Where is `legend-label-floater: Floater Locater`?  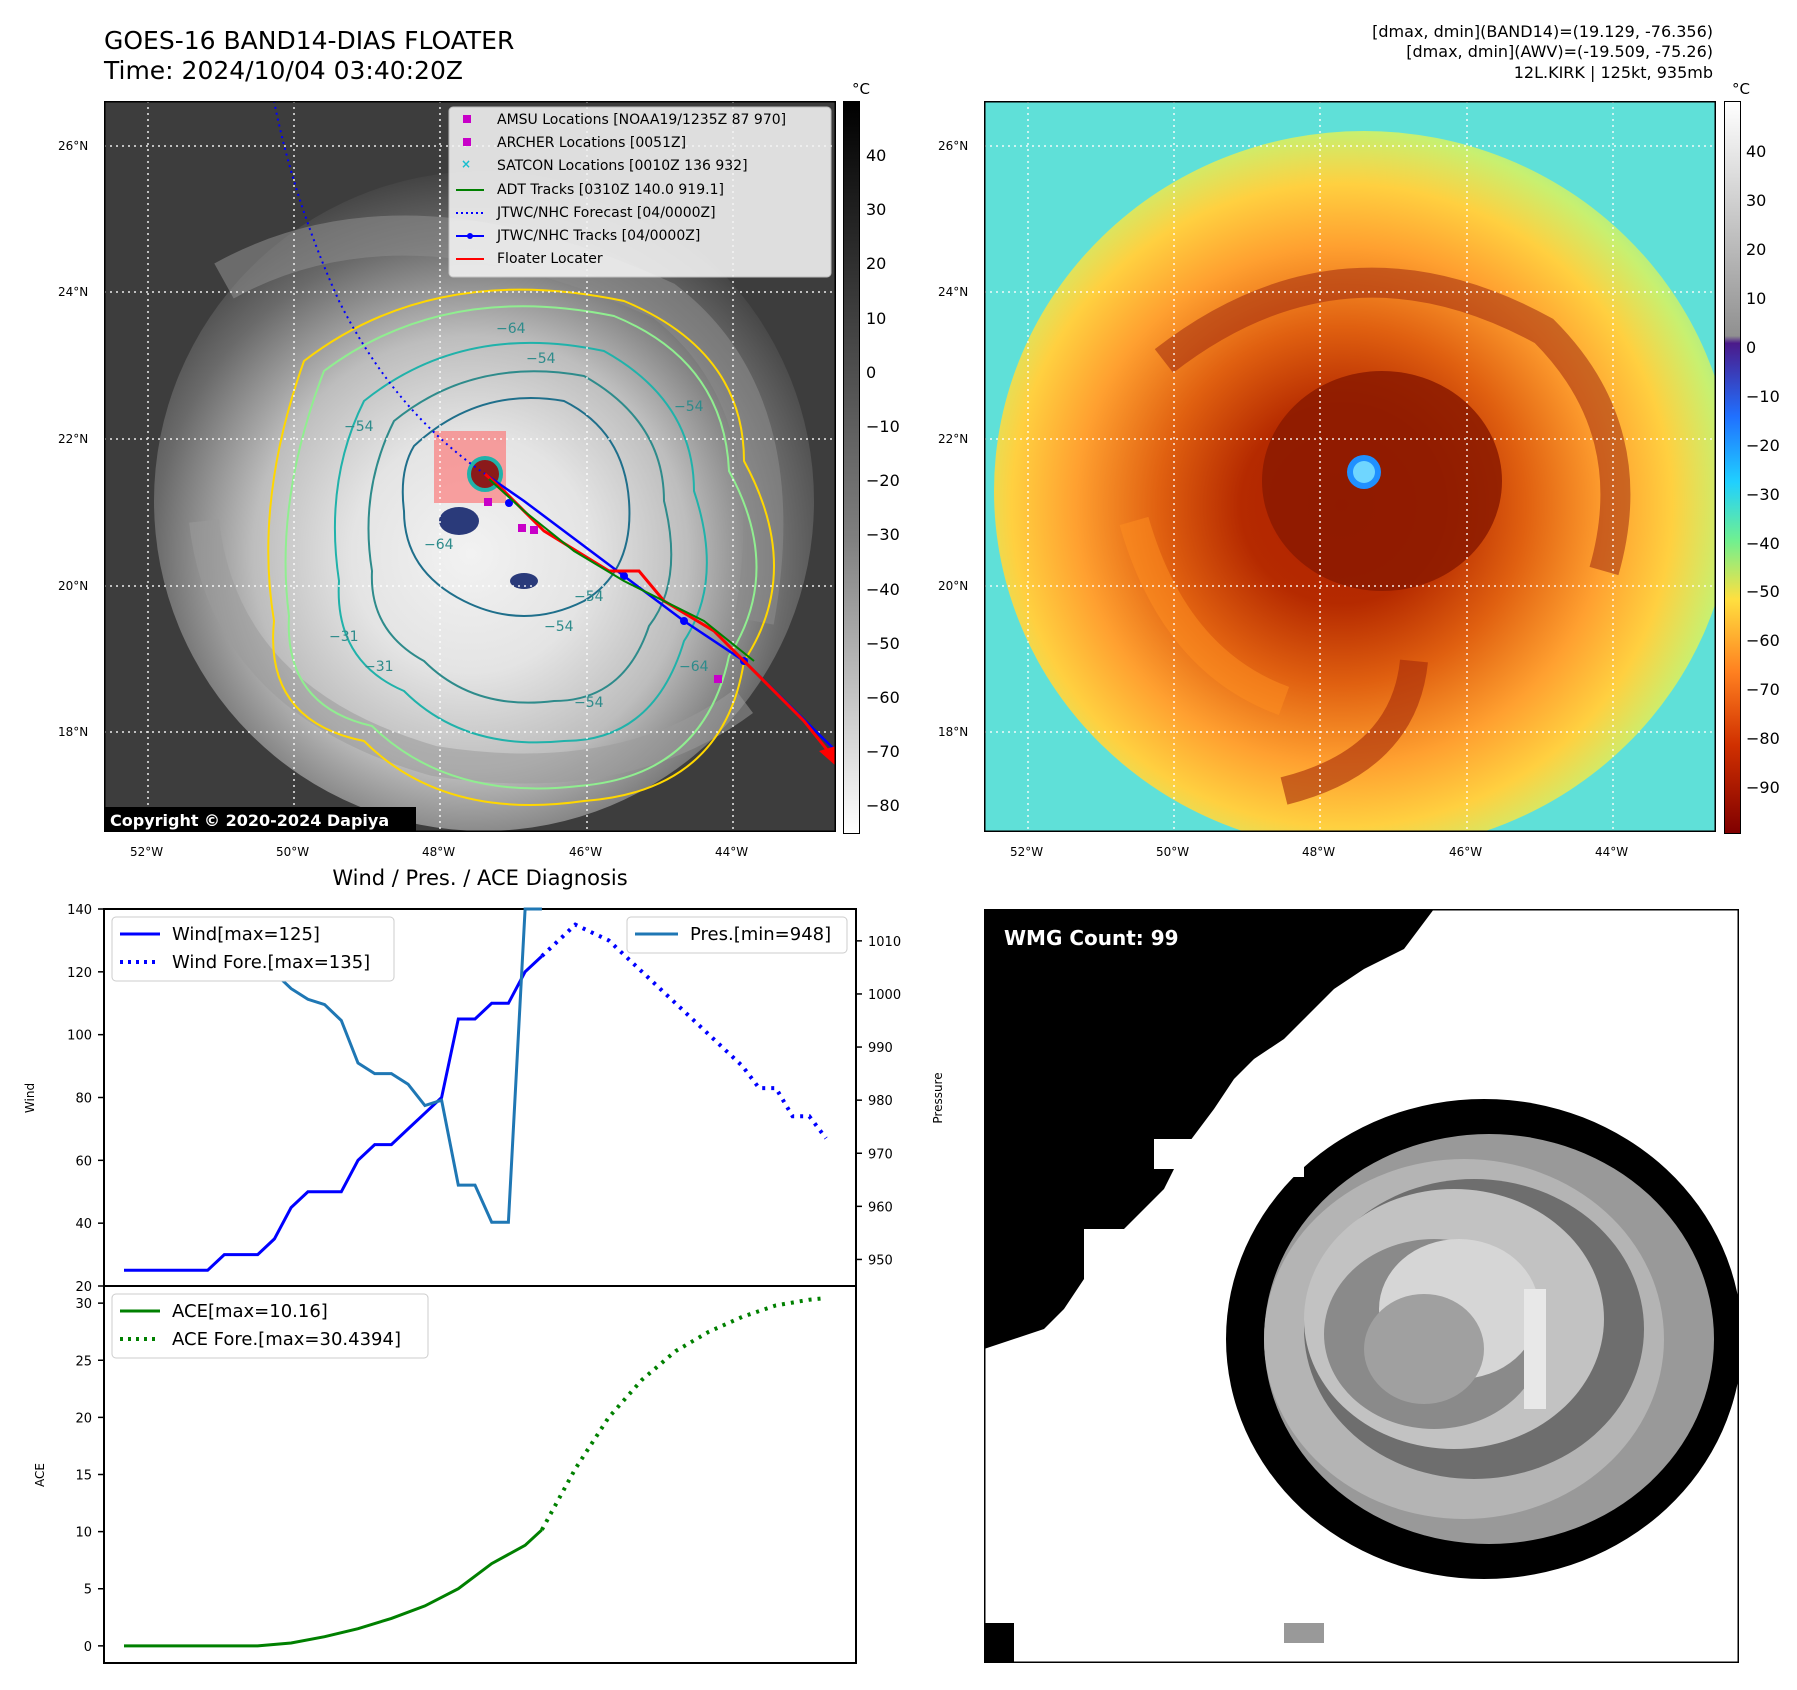 legend-label-floater: Floater Locater is located at coordinates (550, 259).